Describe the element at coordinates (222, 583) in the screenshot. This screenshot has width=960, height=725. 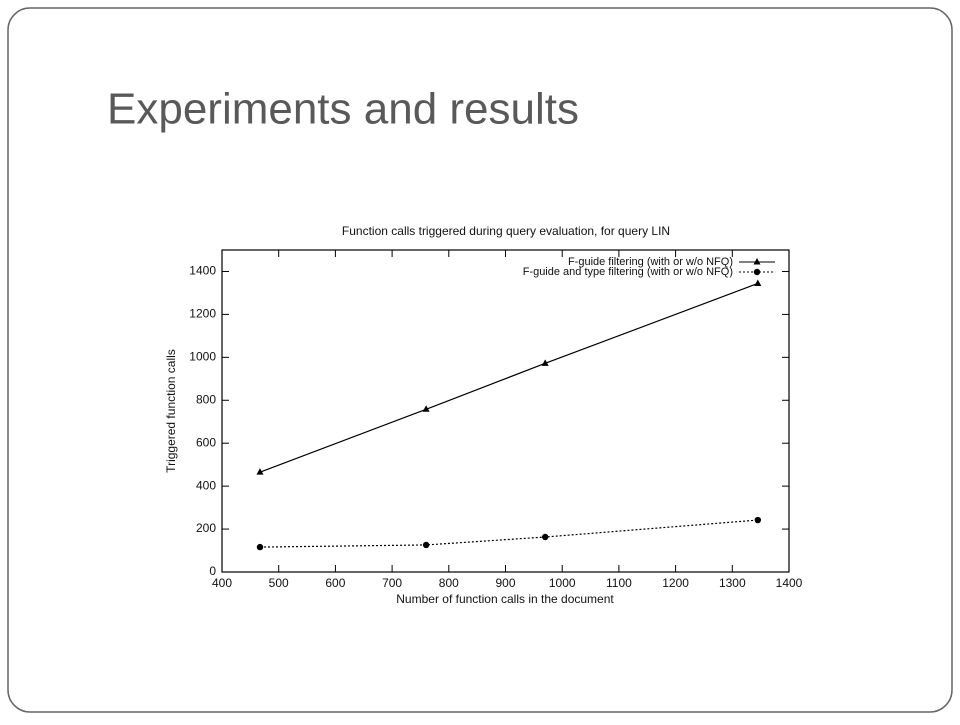
I see `x-tick-label: 400` at that location.